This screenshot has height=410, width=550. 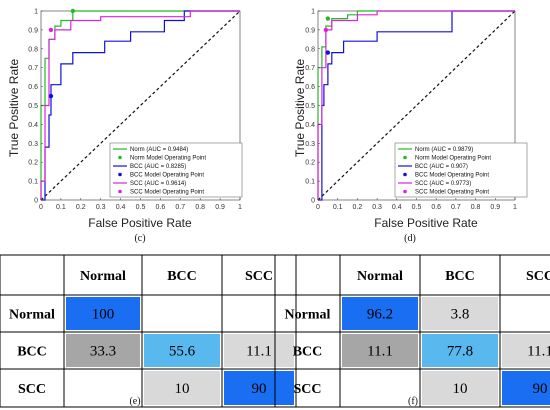 What do you see at coordinates (36, 12) in the screenshot?
I see `y-tick-label: 1` at bounding box center [36, 12].